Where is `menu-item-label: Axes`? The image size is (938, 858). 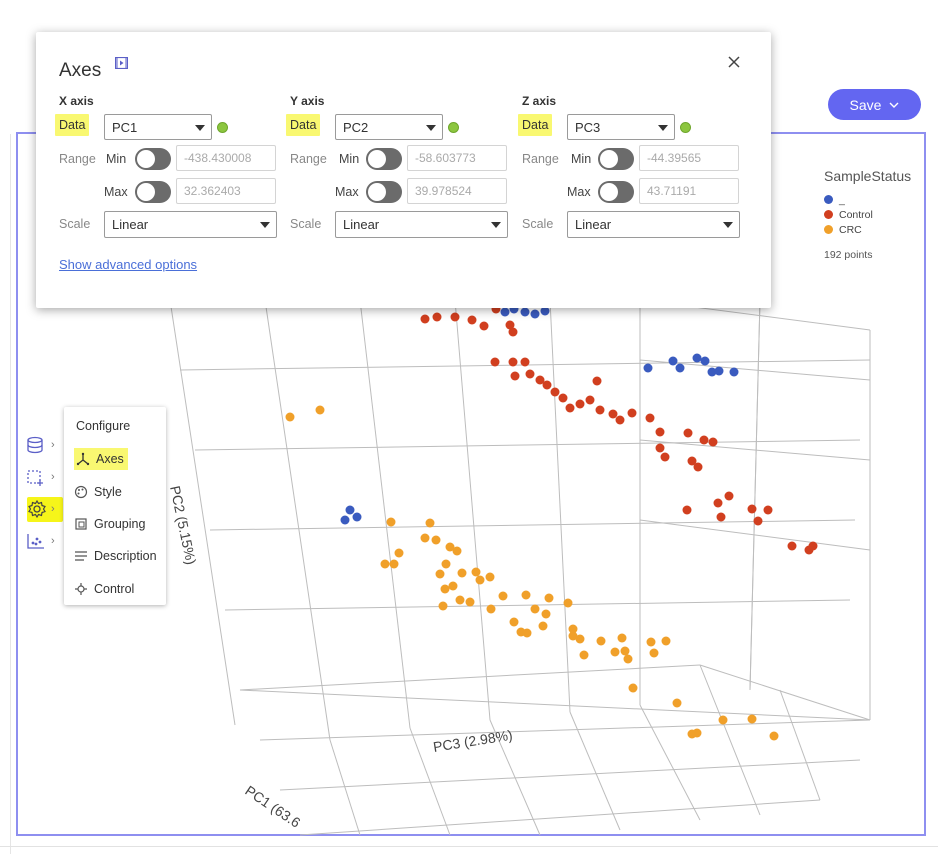
menu-item-label: Axes is located at coordinates (110, 459).